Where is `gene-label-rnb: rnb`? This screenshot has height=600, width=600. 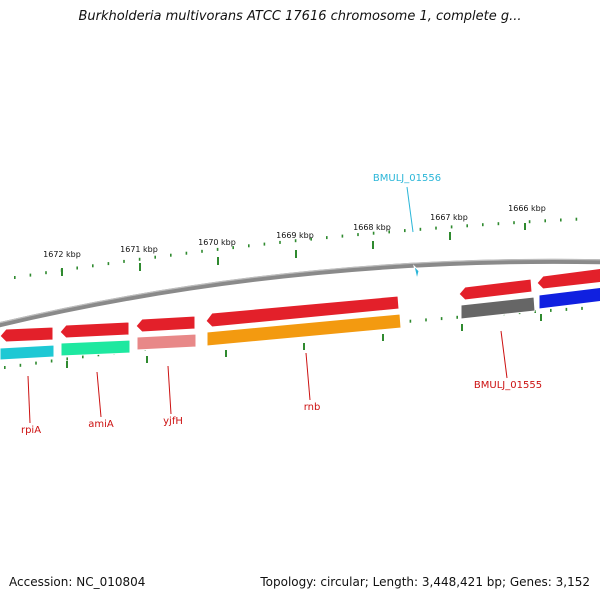 gene-label-rnb: rnb is located at coordinates (312, 407).